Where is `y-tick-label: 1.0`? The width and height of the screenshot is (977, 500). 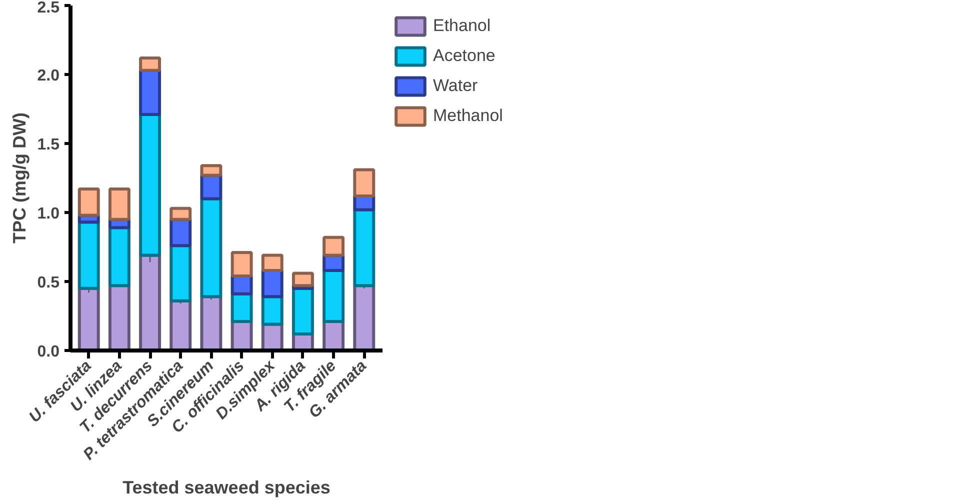 y-tick-label: 1.0 is located at coordinates (48, 214).